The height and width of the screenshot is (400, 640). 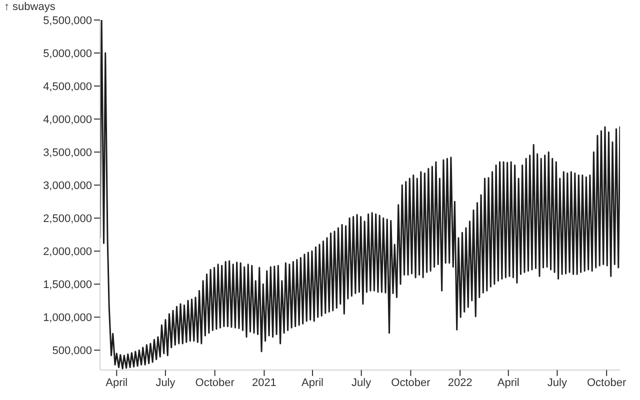 I want to click on x-tick-label: 2022, so click(x=460, y=382).